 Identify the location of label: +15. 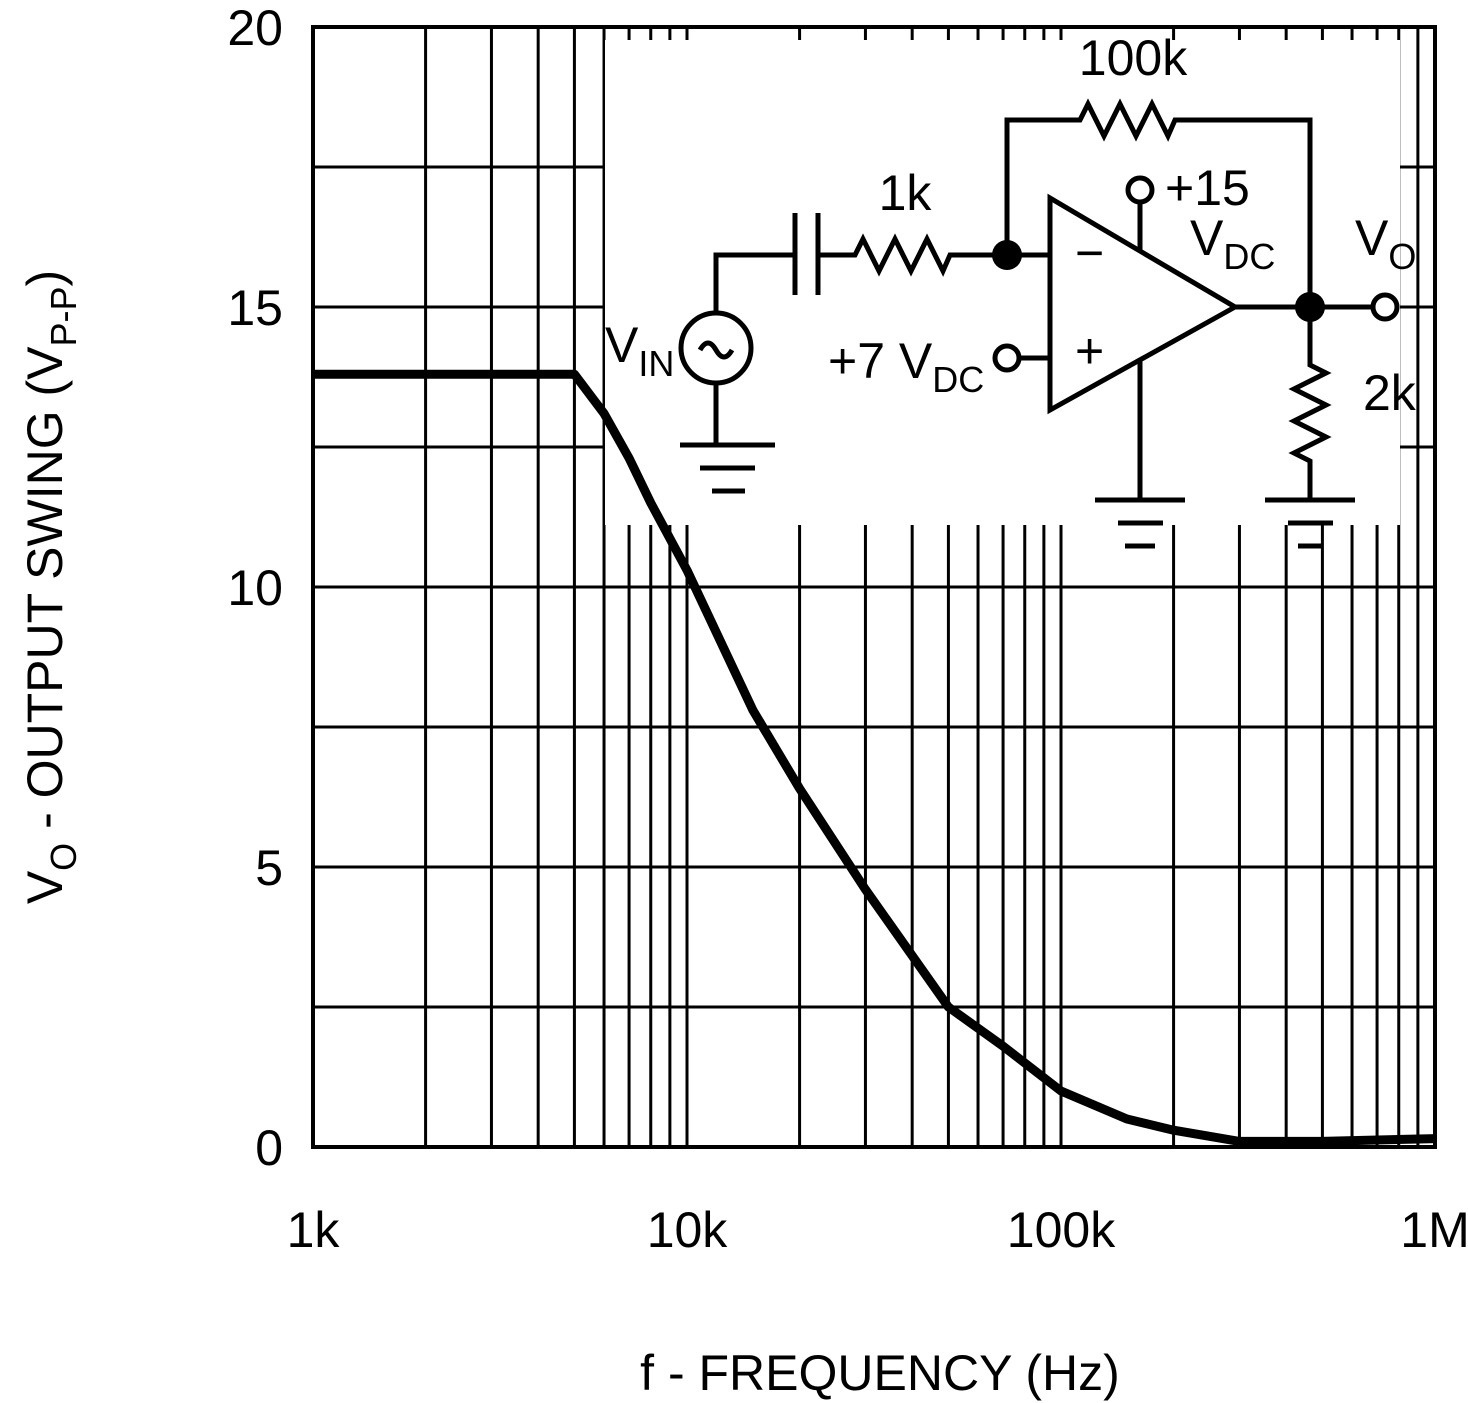
(1207, 188).